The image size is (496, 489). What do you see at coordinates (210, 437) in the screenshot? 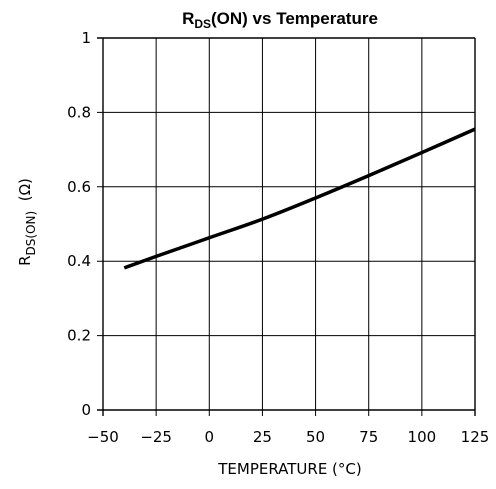
I see `x-tick-label: 0` at bounding box center [210, 437].